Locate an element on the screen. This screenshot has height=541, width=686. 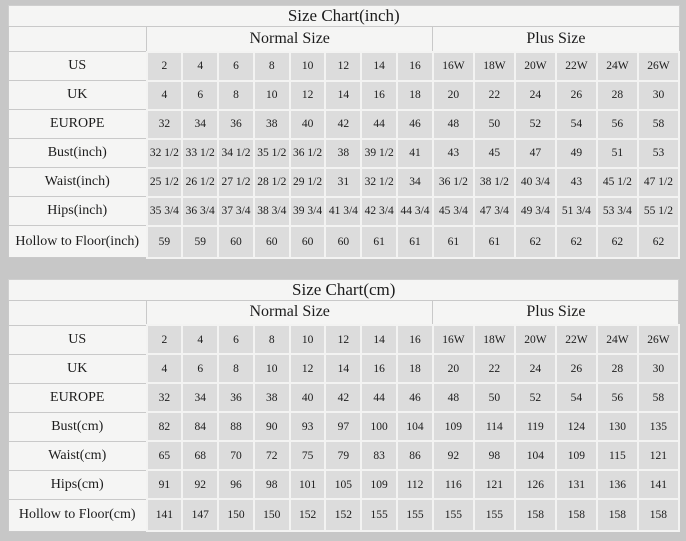
row-label: UK is located at coordinates (77, 95).